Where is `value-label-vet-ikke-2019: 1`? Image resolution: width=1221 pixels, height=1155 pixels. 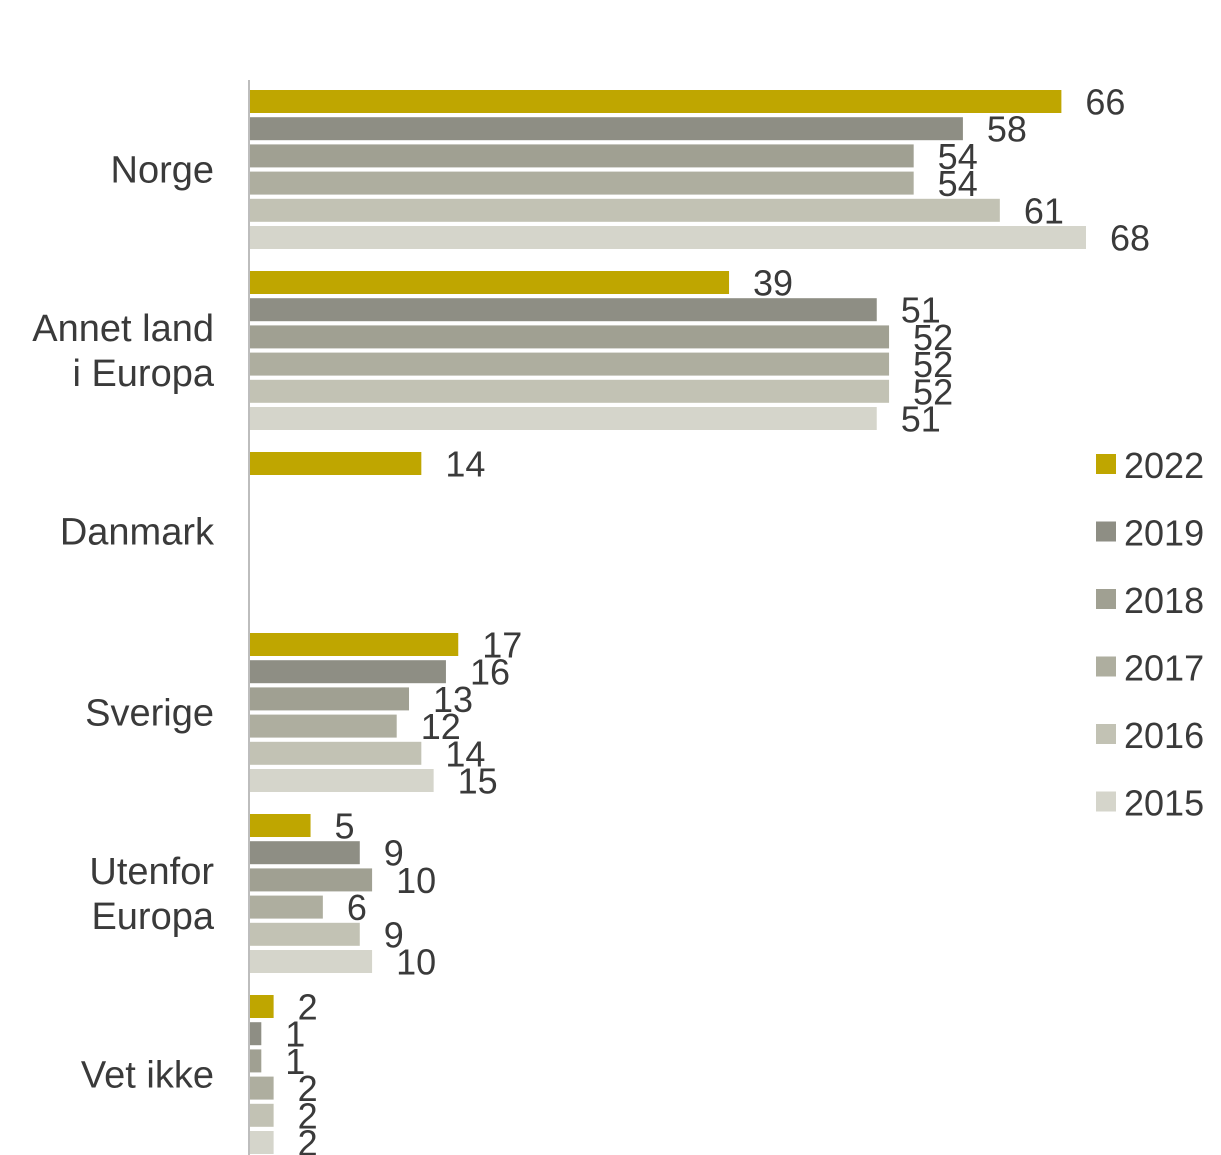
value-label-vet-ikke-2019: 1 is located at coordinates (295, 1034).